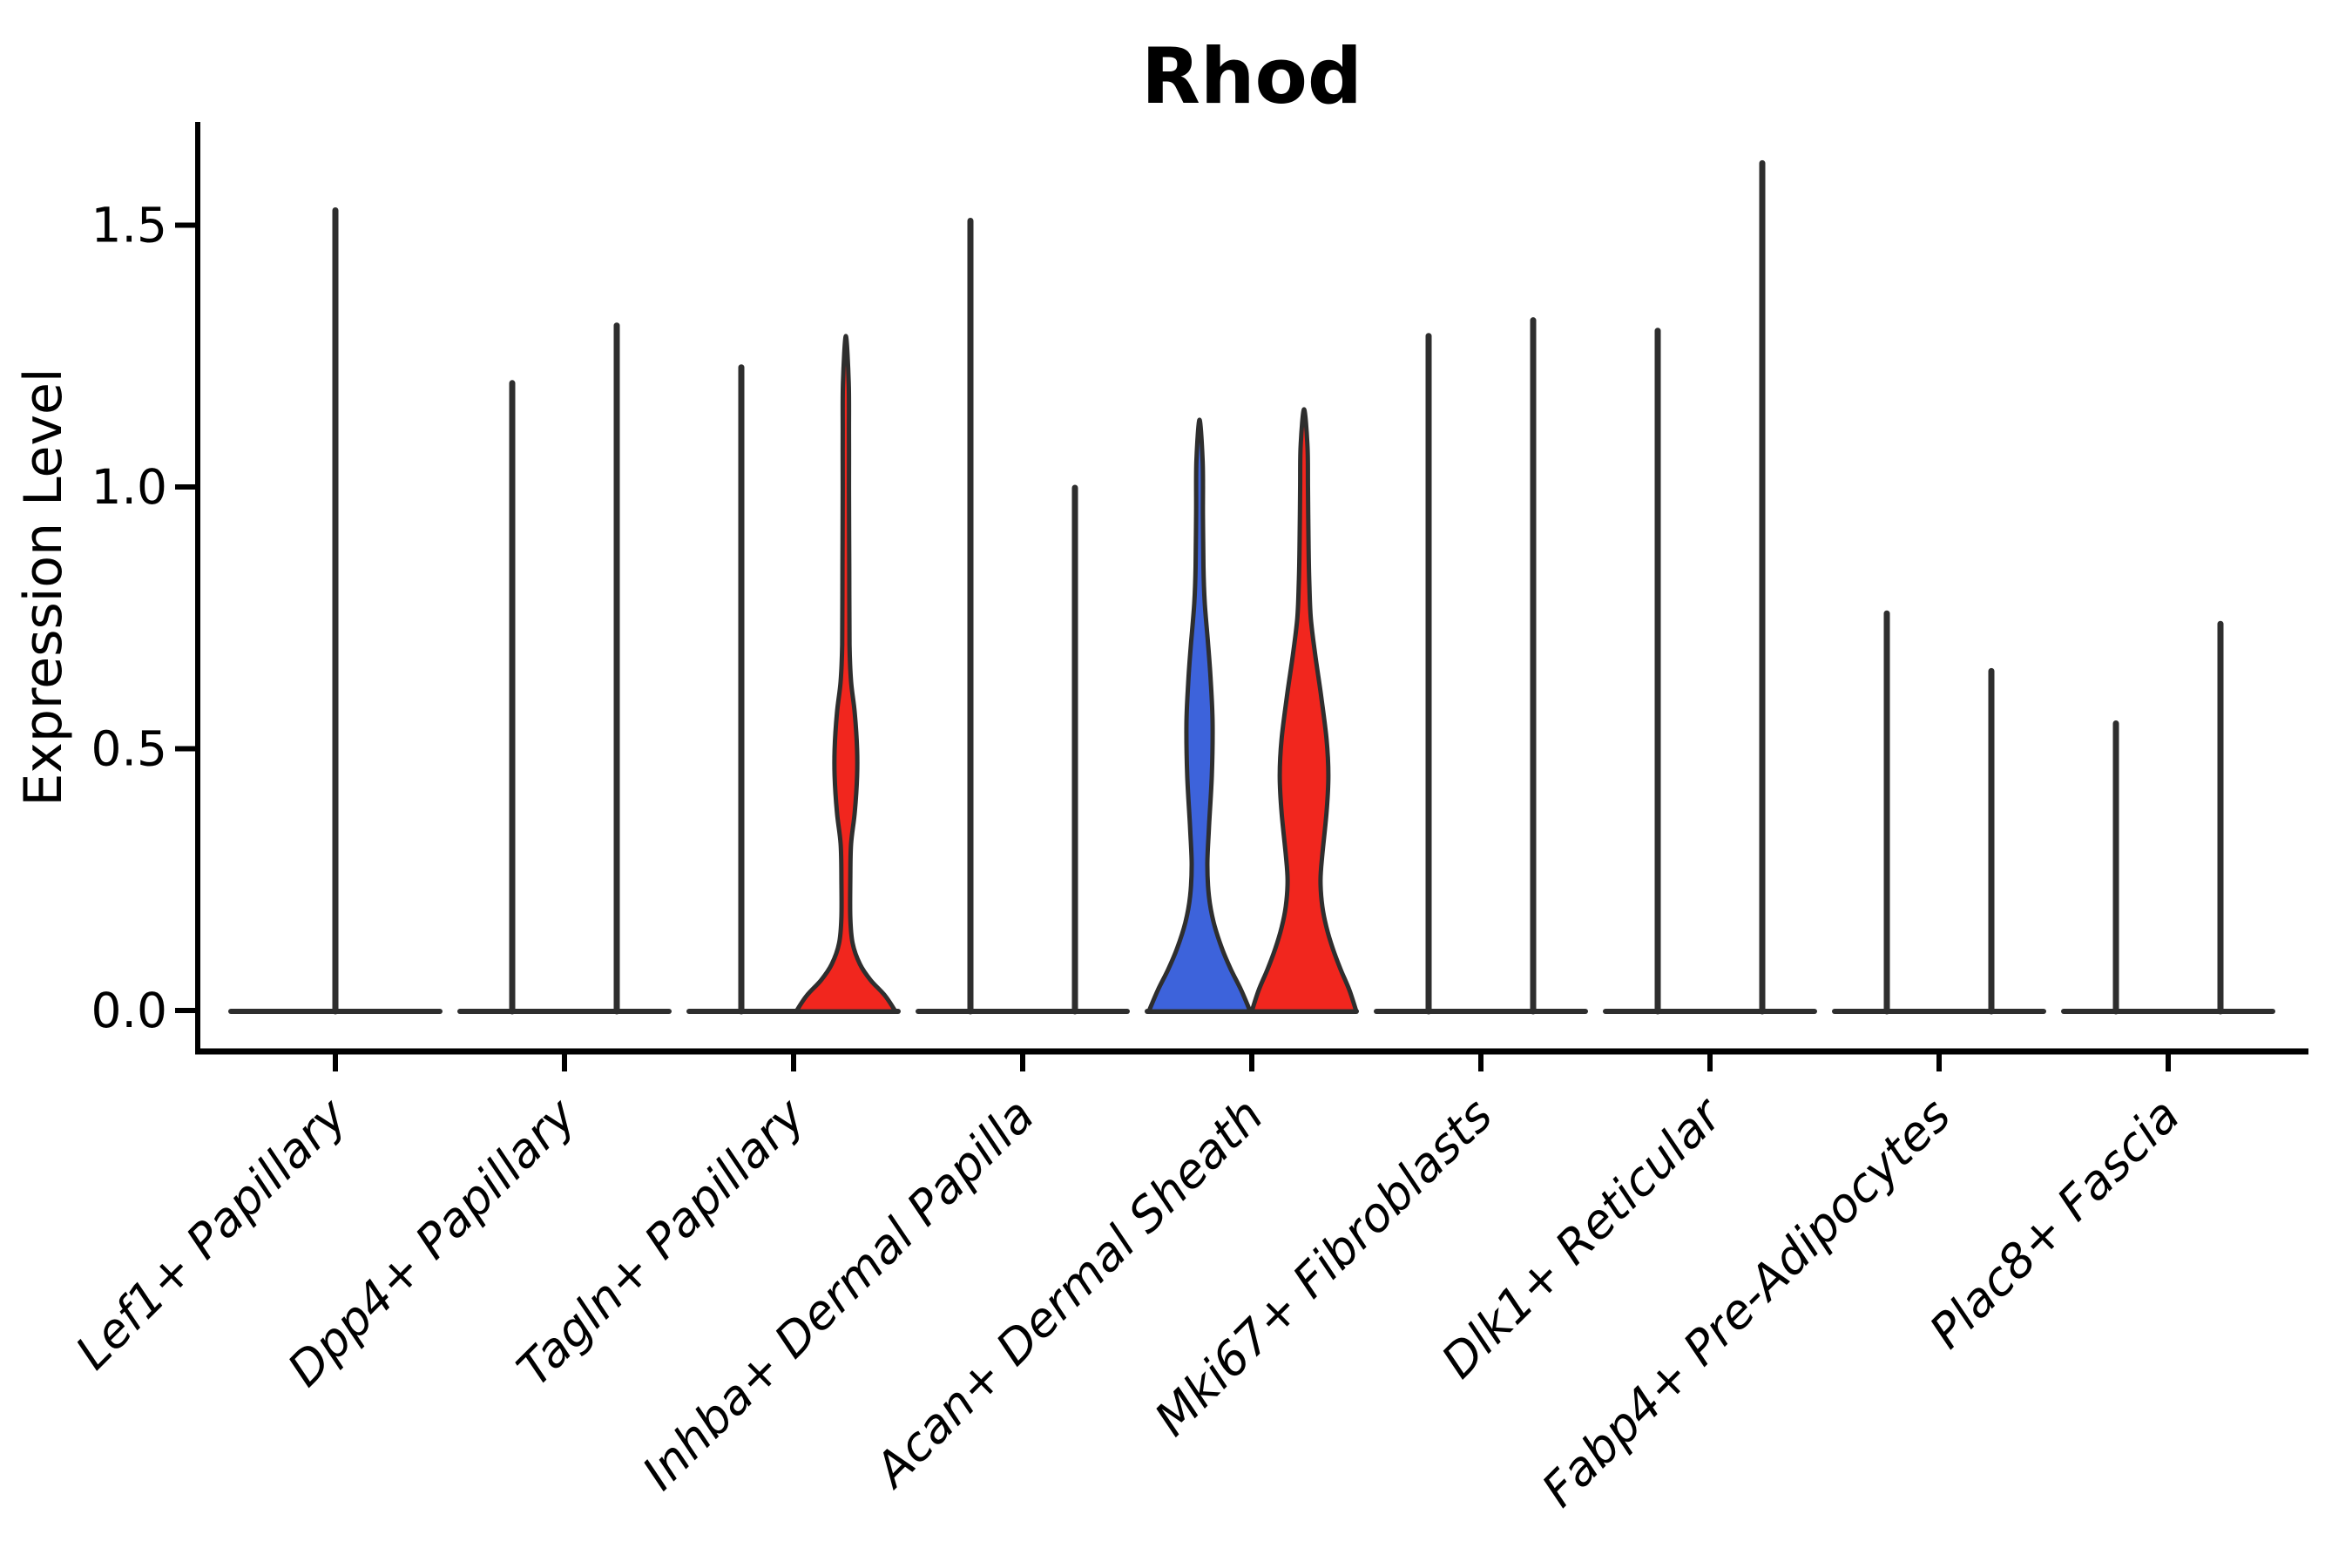 This screenshot has width=2352, height=1568. What do you see at coordinates (129, 487) in the screenshot?
I see `y-tick-label: 1.0` at bounding box center [129, 487].